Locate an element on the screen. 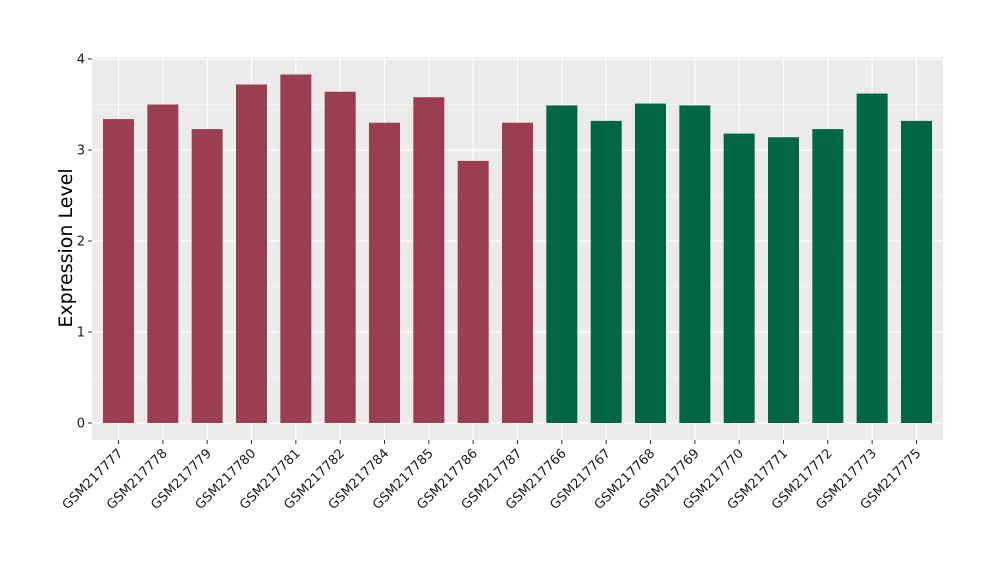  bar-gsm217771 is located at coordinates (783, 280).